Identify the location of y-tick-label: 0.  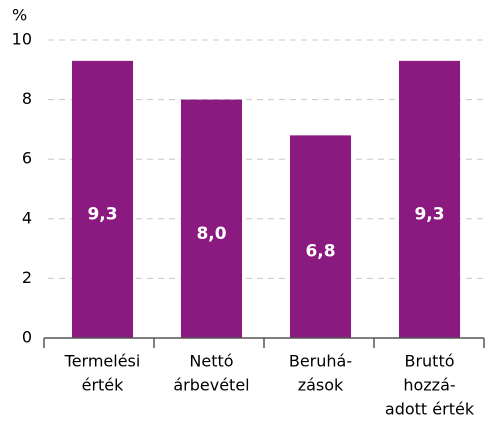
(27, 337).